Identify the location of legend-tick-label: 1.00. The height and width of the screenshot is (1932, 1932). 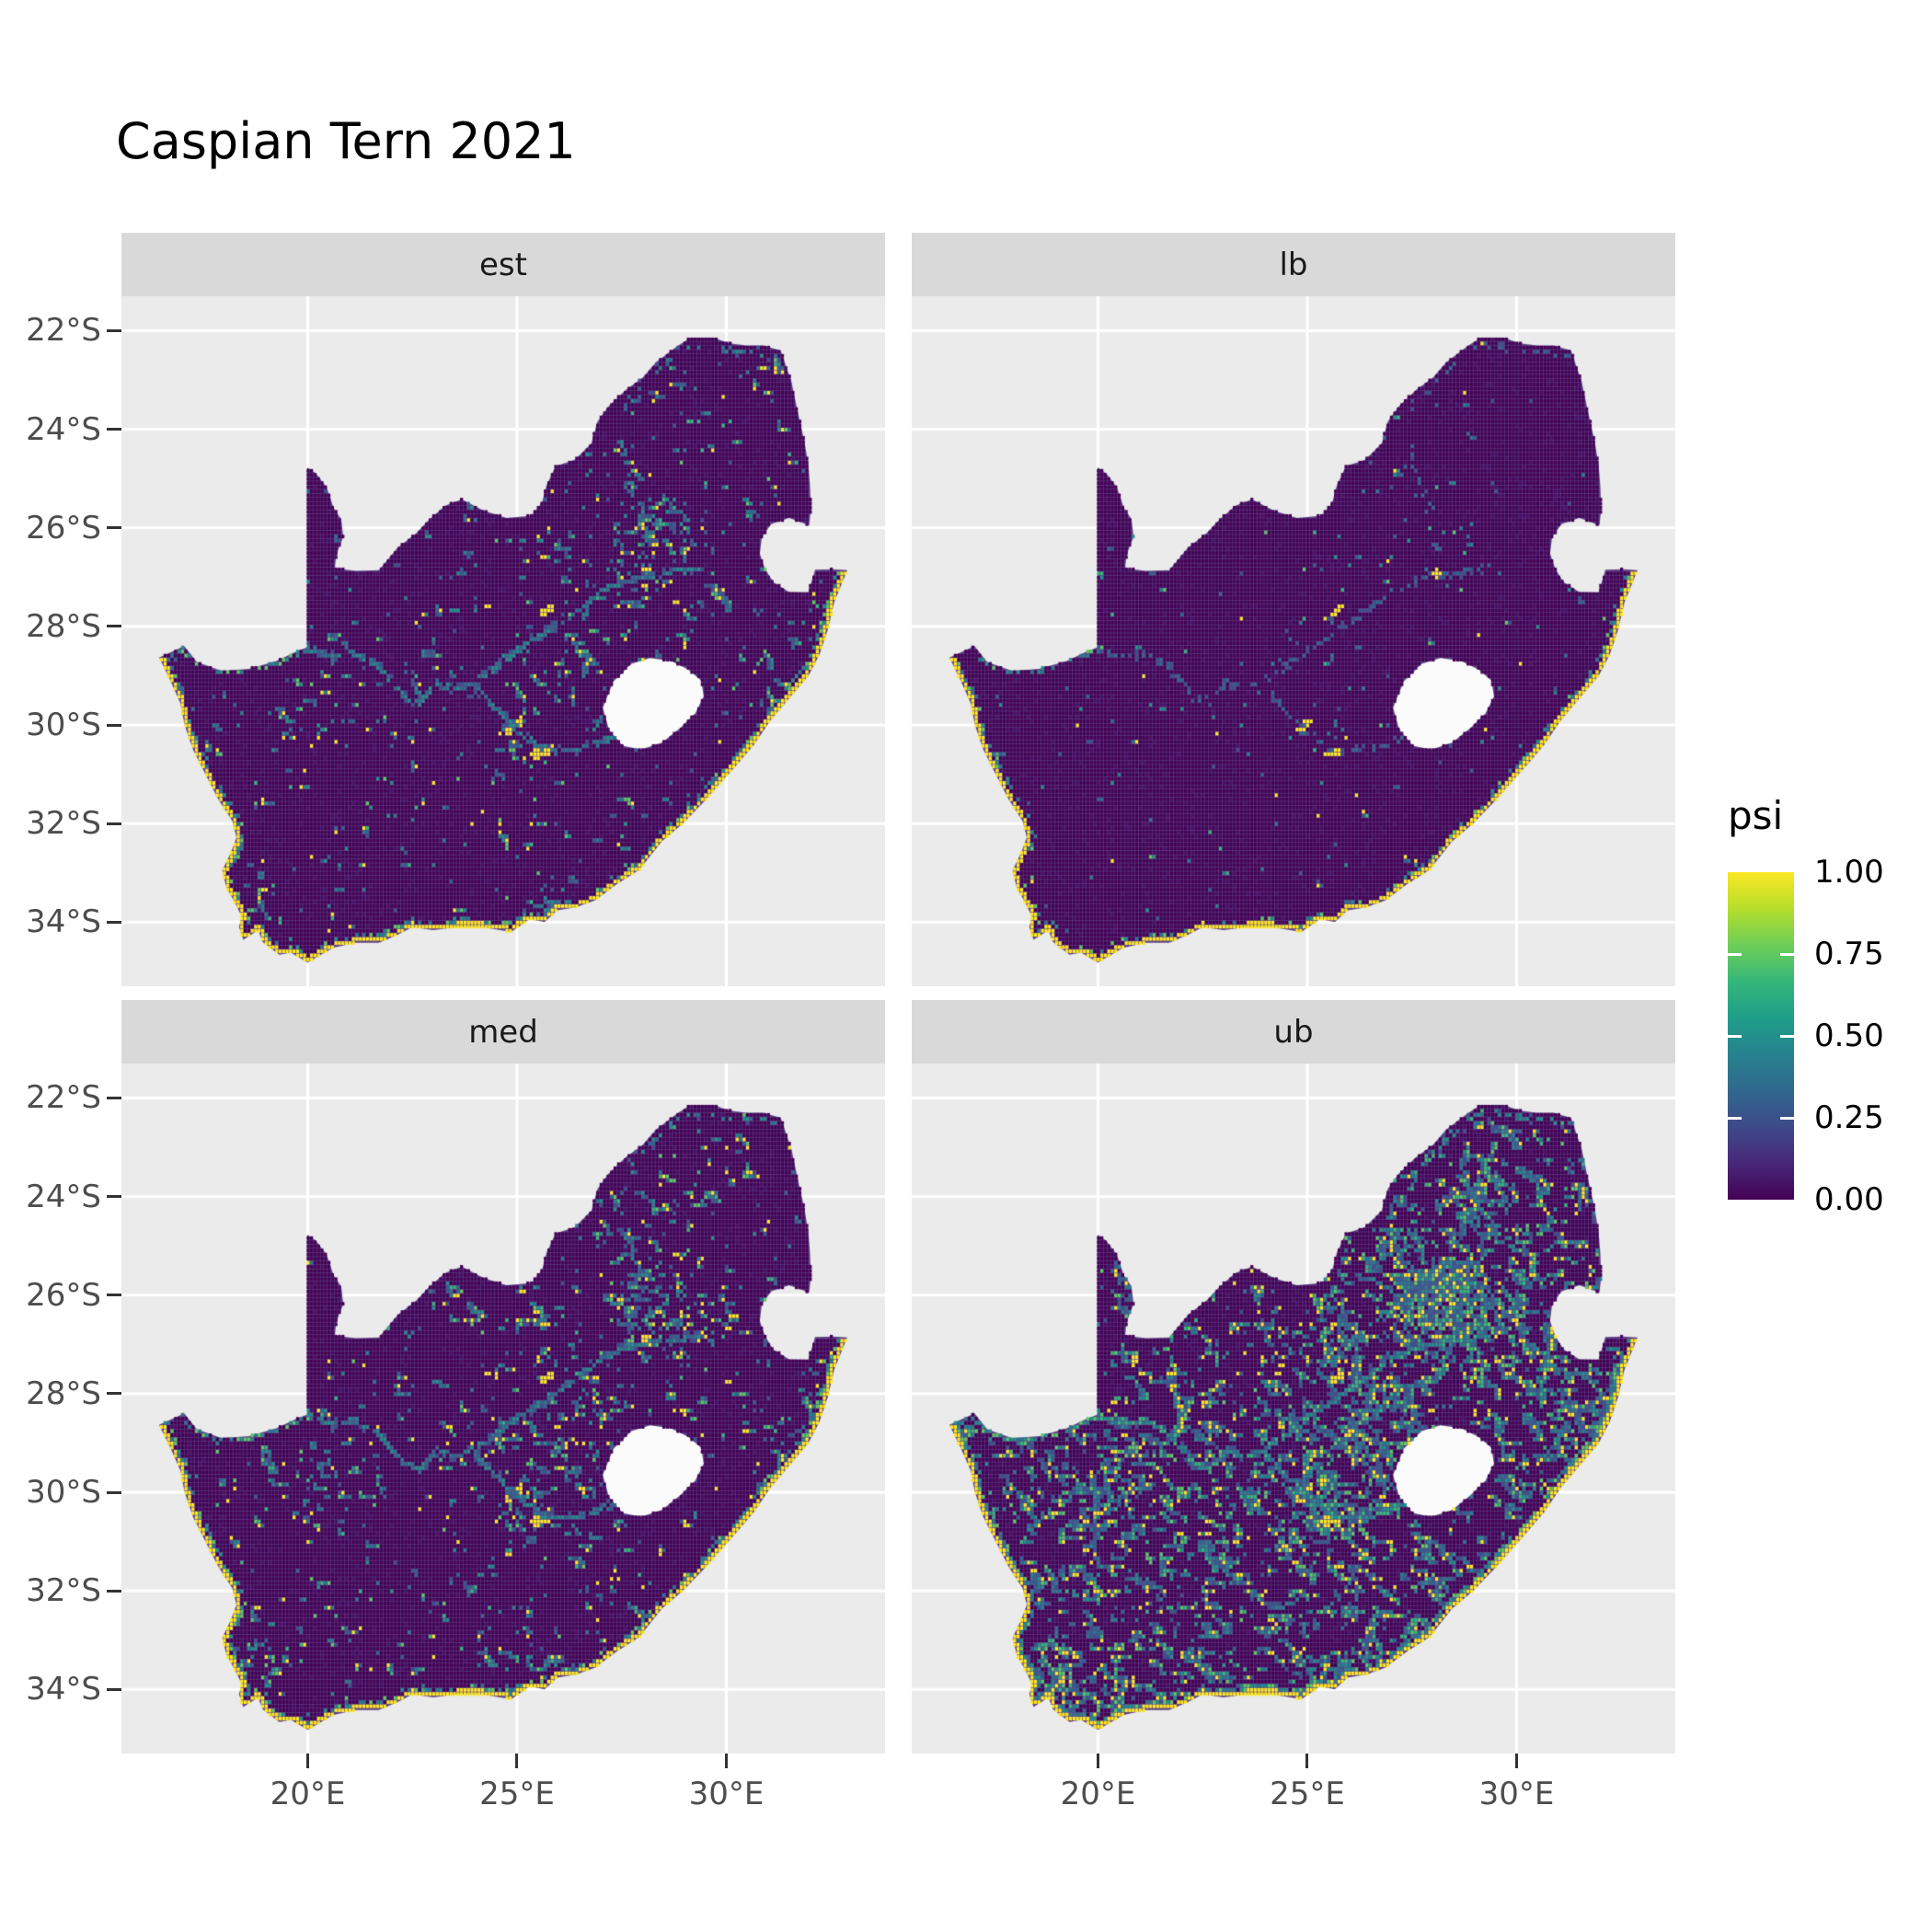
(1849, 872).